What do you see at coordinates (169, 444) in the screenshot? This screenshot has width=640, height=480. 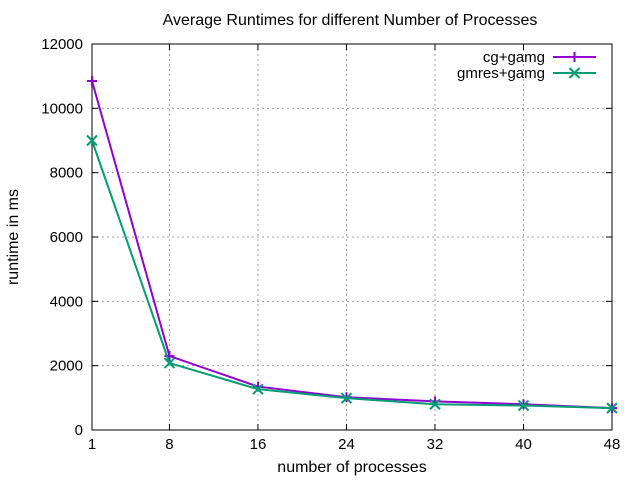 I see `x-tick-label: 8` at bounding box center [169, 444].